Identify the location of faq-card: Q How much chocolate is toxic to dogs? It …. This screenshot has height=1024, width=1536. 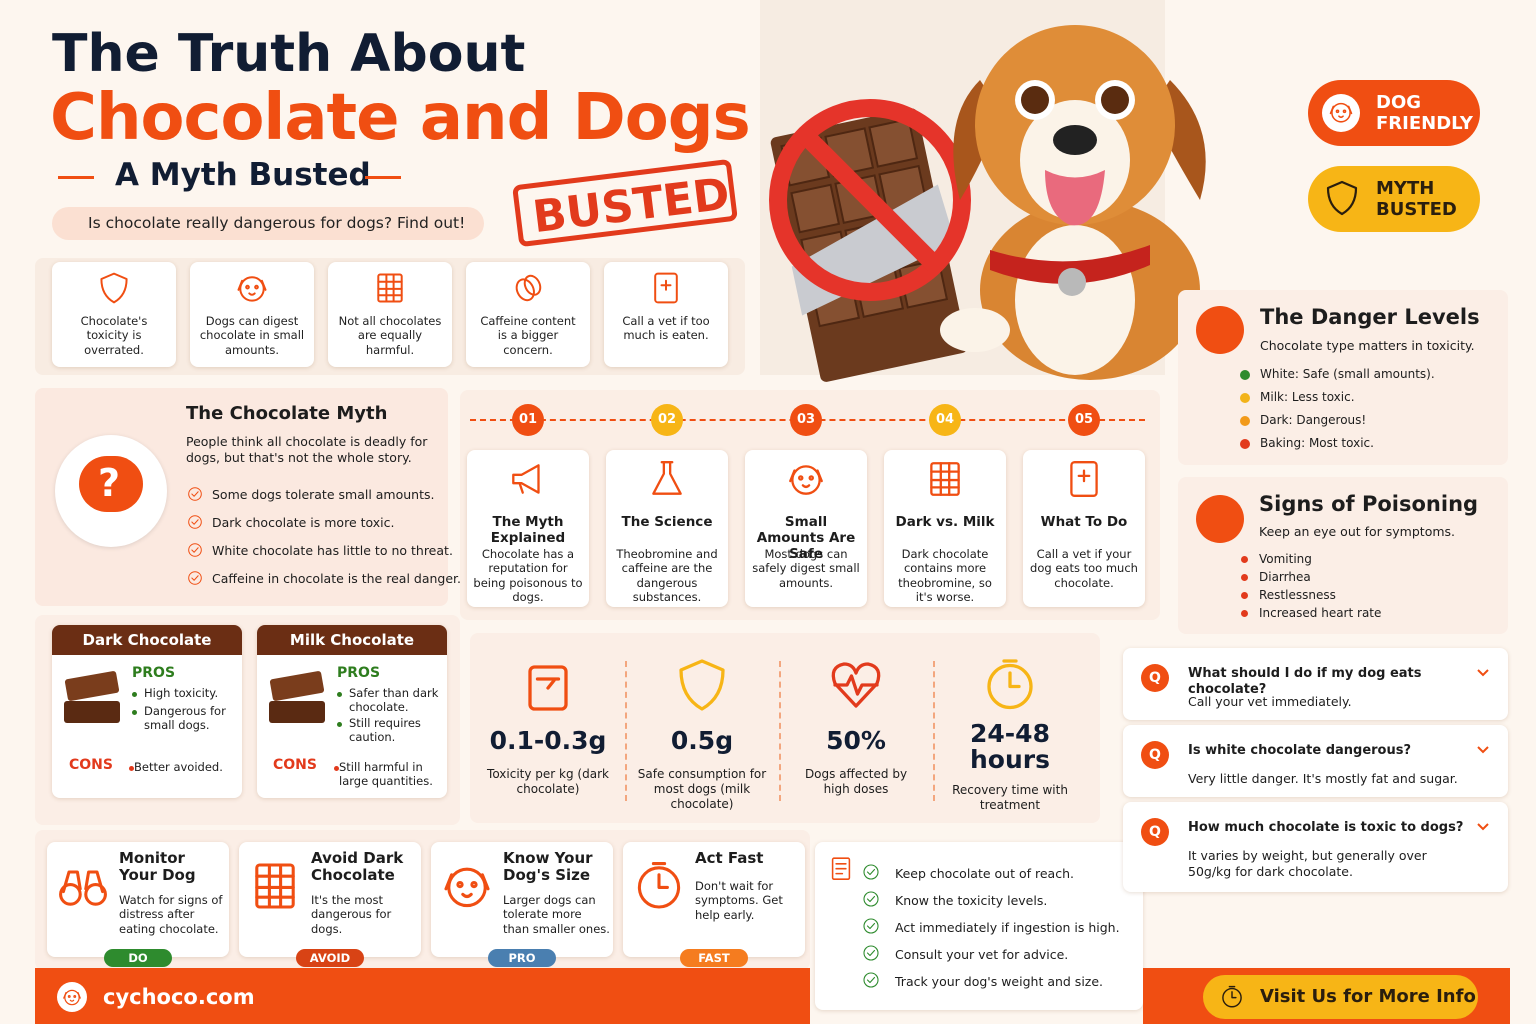
(1315, 847).